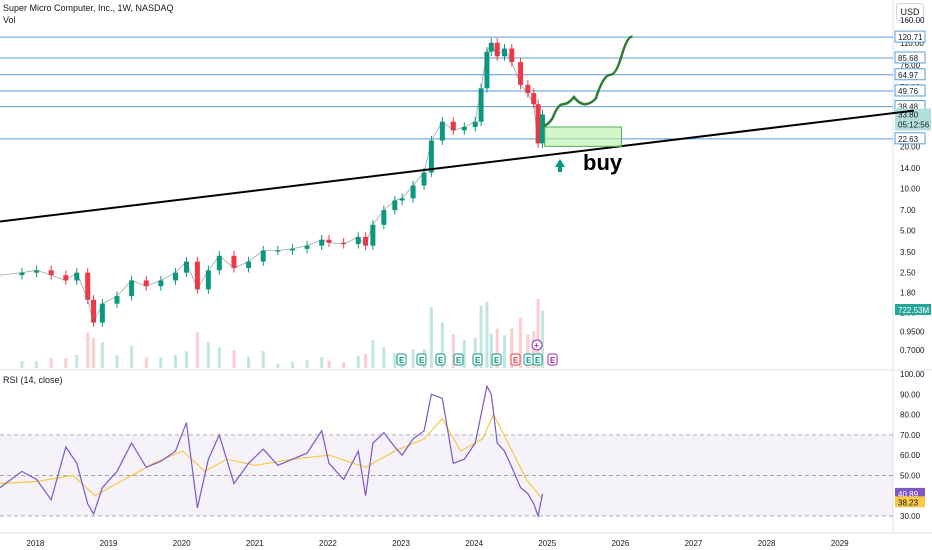 The image size is (932, 550). Describe the element at coordinates (182, 543) in the screenshot. I see `time-axis-tick: 2020` at that location.